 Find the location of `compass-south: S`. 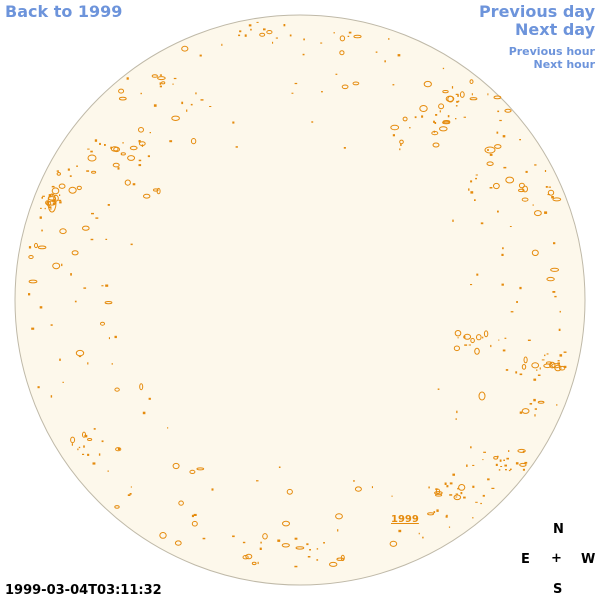

compass-south: S is located at coordinates (558, 589).